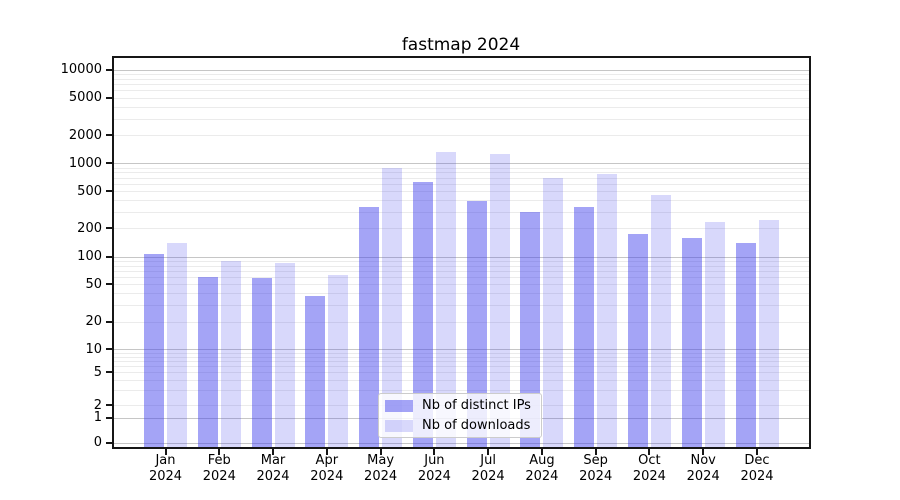 The width and height of the screenshot is (900, 500). Describe the element at coordinates (542, 468) in the screenshot. I see `x-tick-label: Aug 2024` at that location.